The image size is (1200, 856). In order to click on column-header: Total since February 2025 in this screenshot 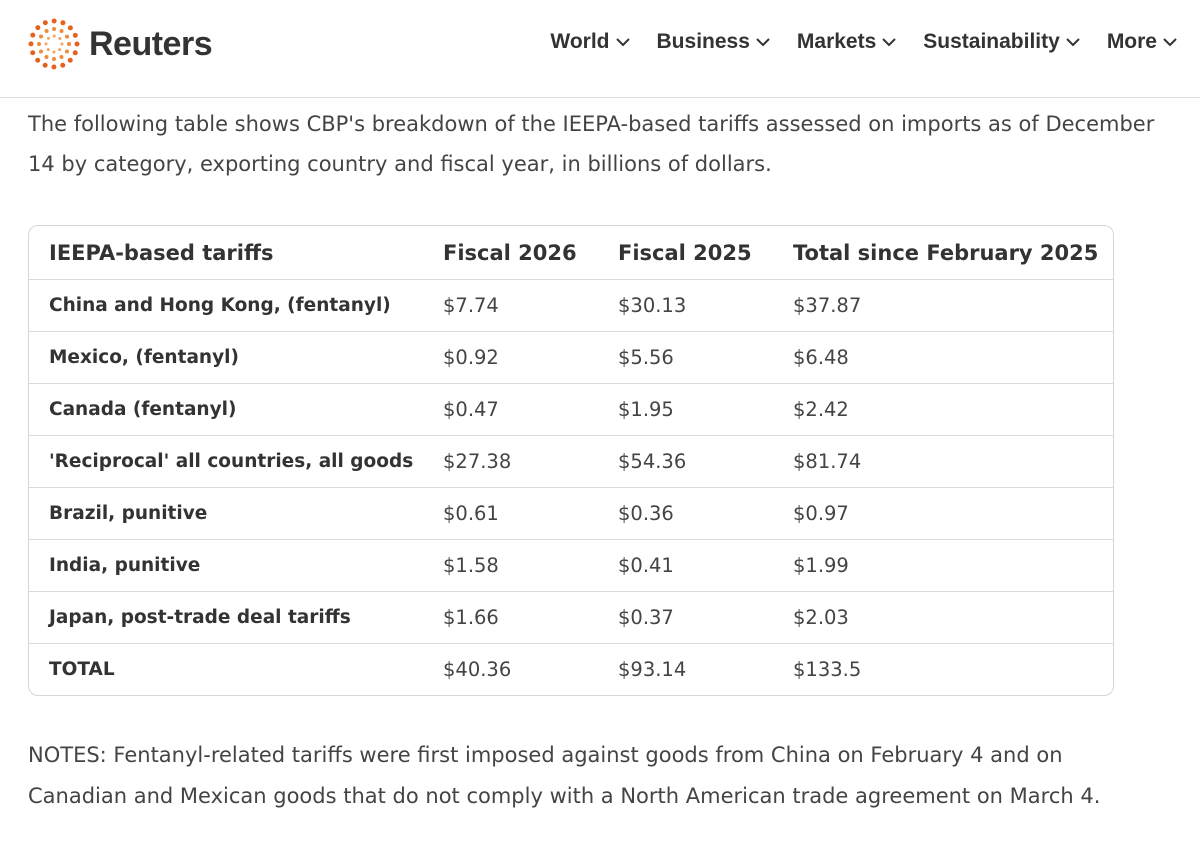, I will do `click(946, 252)`.